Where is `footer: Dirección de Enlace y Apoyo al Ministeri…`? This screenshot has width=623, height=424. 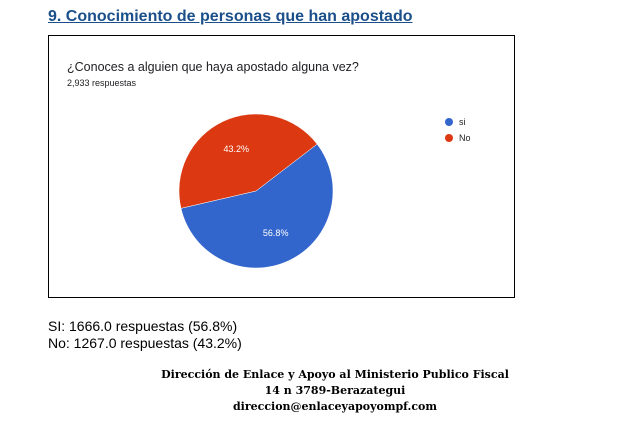 footer: Dirección de Enlace y Apoyo al Ministeri… is located at coordinates (311, 391).